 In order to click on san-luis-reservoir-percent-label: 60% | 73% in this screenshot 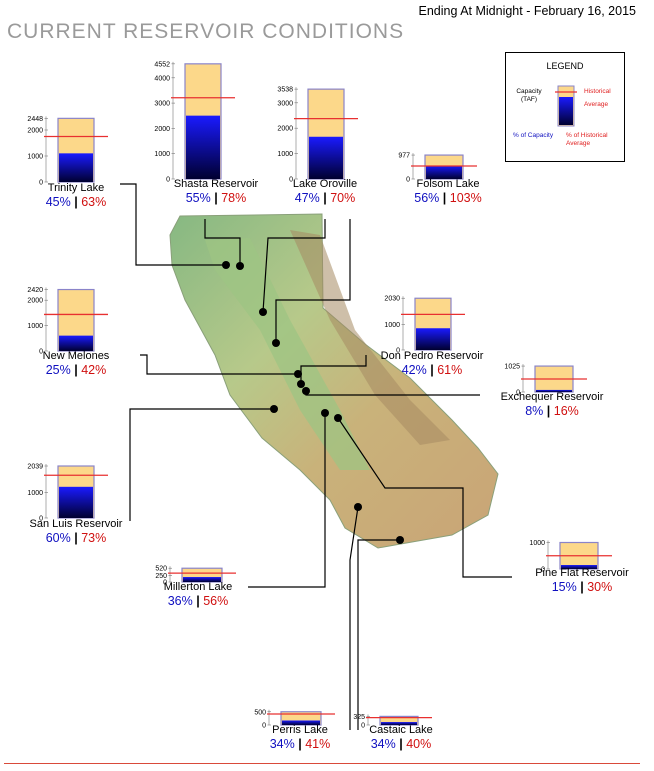, I will do `click(76, 538)`.